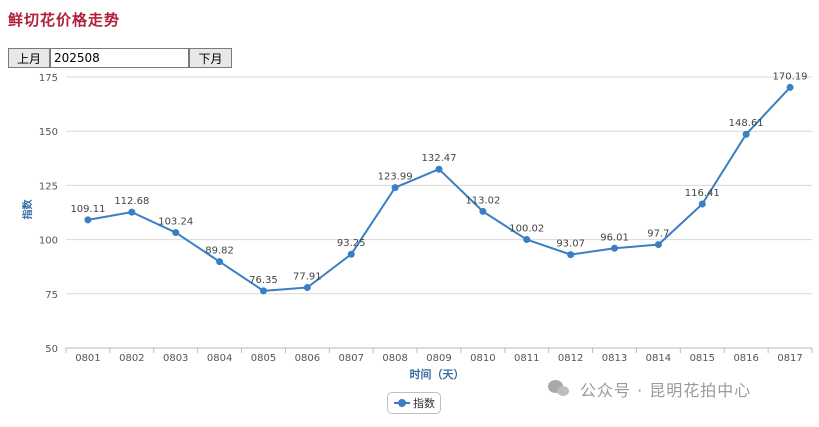  I want to click on x-tick-label: 0803, so click(175, 358).